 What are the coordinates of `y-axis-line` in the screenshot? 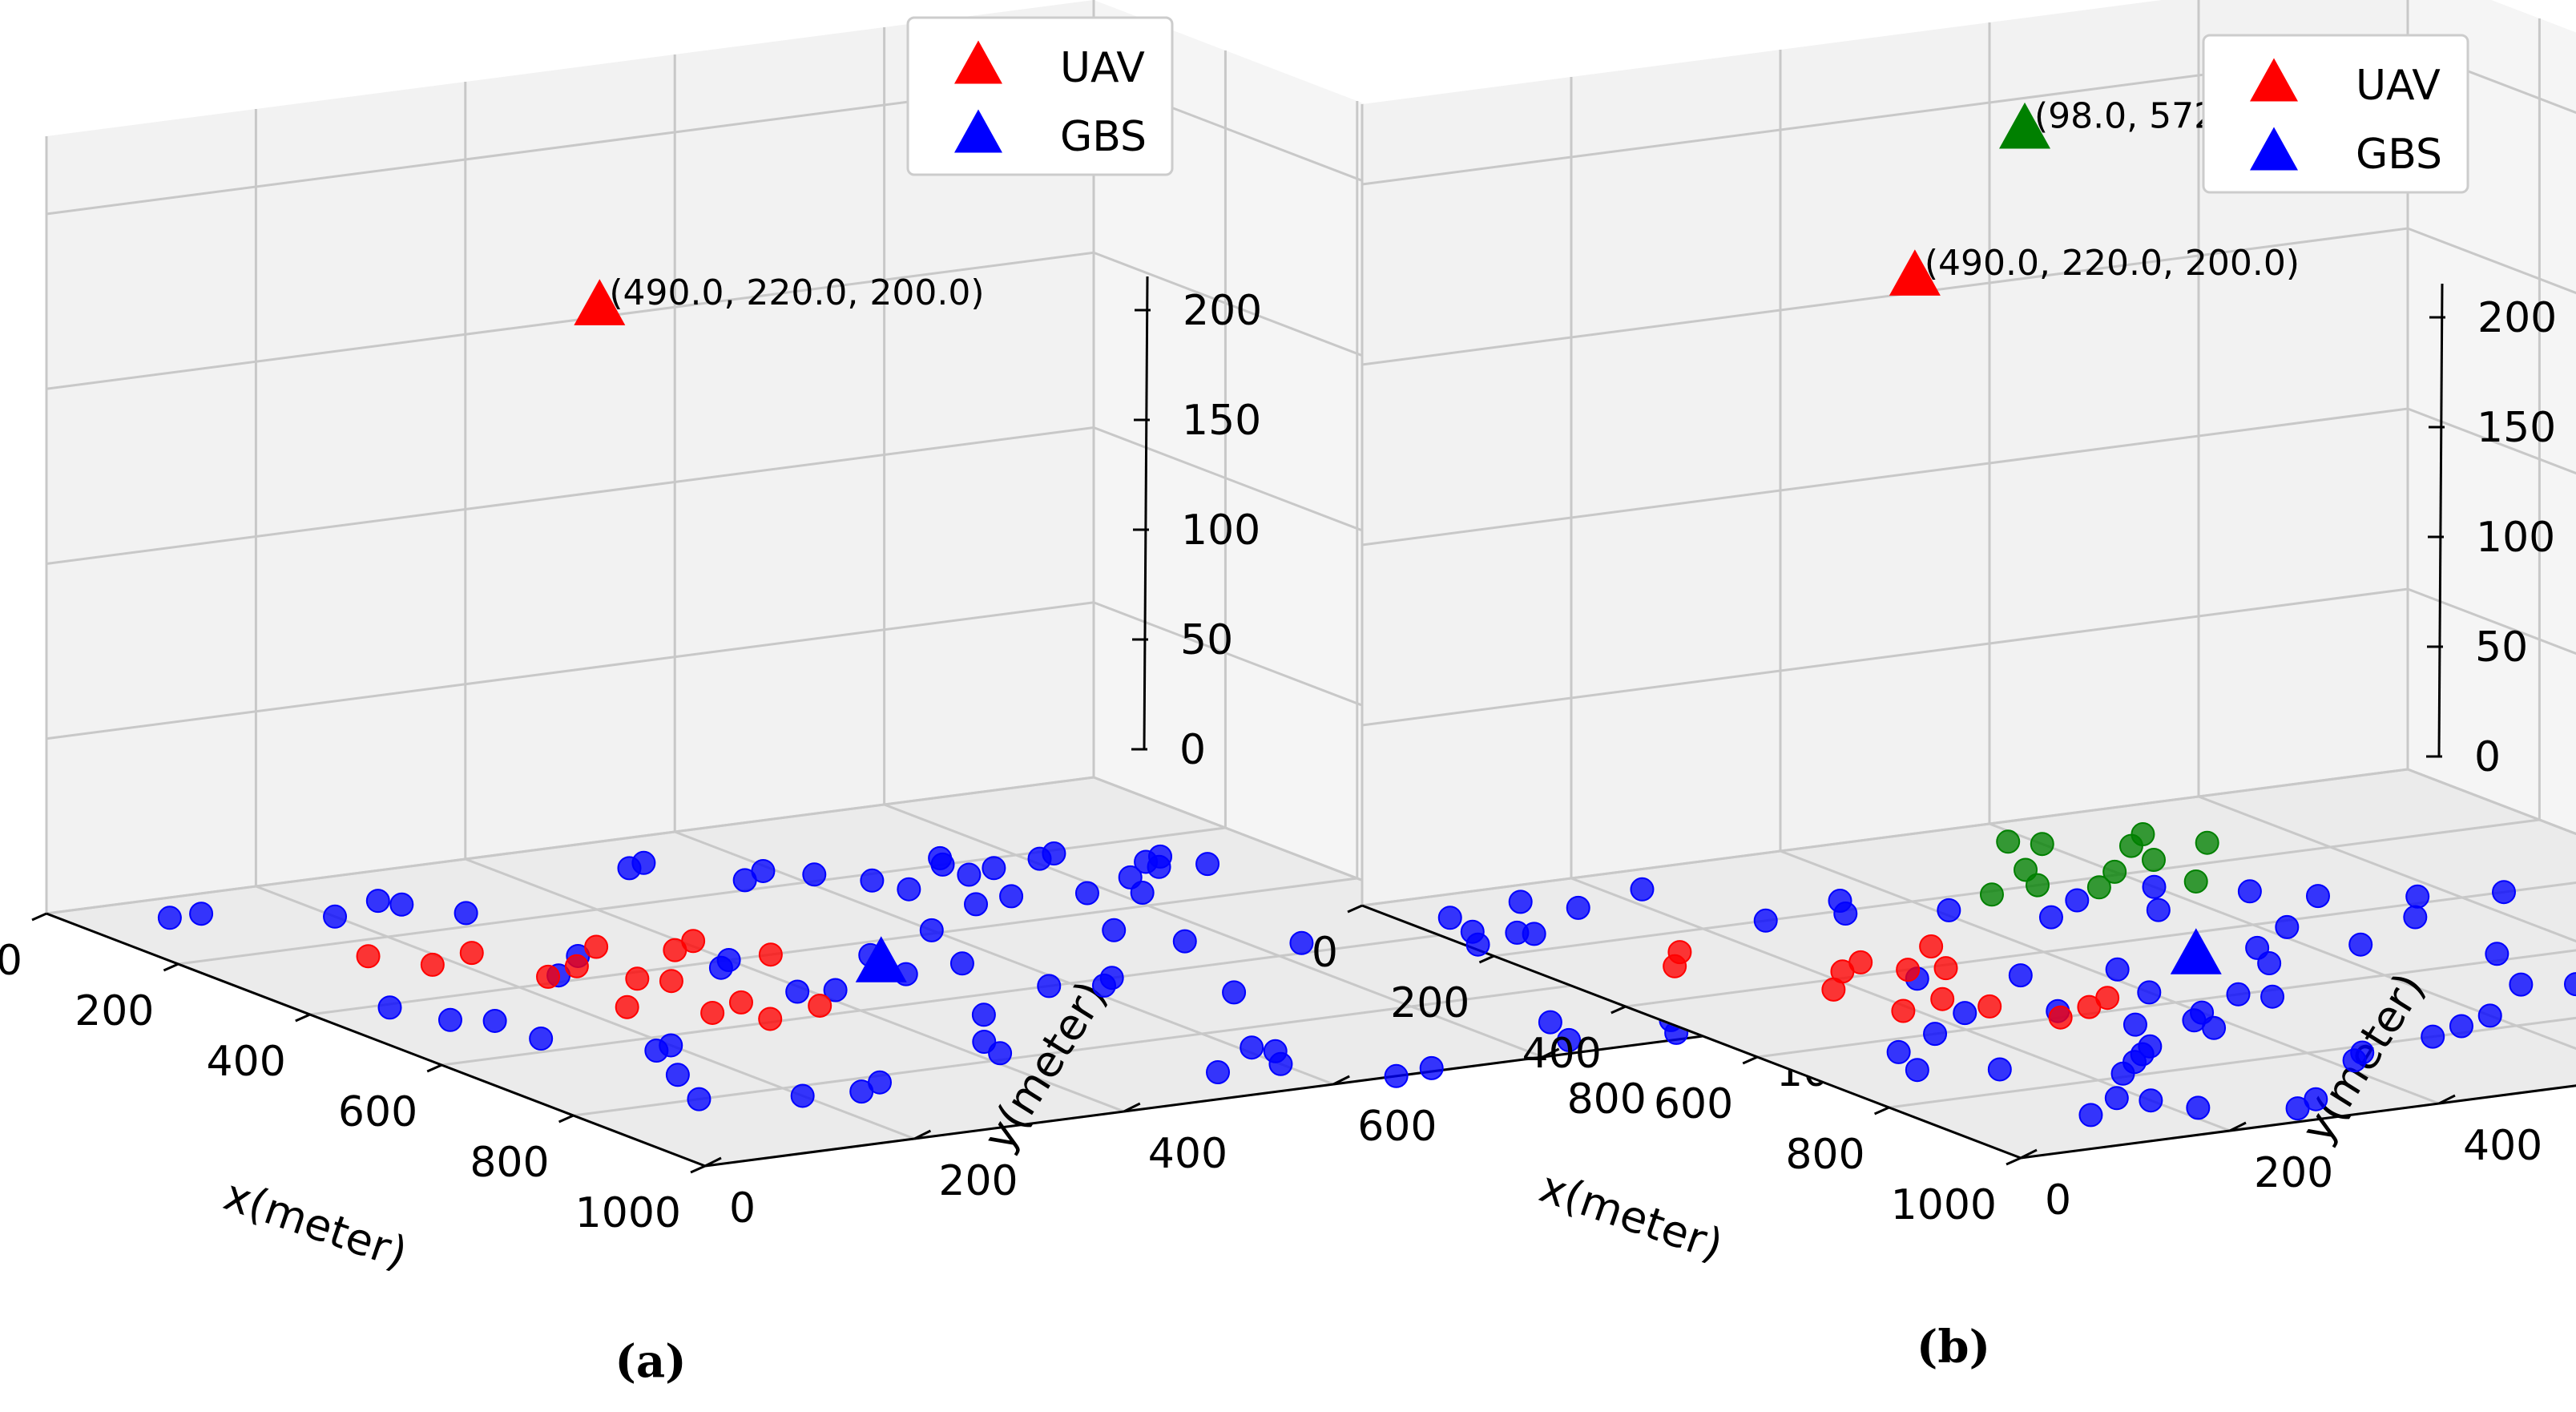 It's located at (1228, 1098).